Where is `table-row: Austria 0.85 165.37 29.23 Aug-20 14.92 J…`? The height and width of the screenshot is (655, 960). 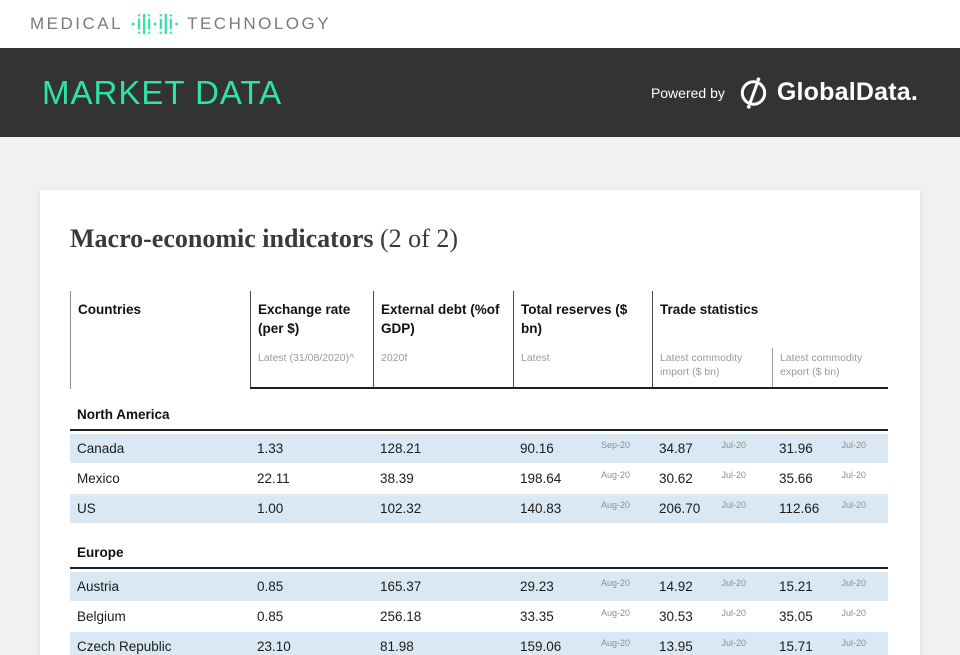 table-row: Austria 0.85 165.37 29.23 Aug-20 14.92 J… is located at coordinates (479, 587).